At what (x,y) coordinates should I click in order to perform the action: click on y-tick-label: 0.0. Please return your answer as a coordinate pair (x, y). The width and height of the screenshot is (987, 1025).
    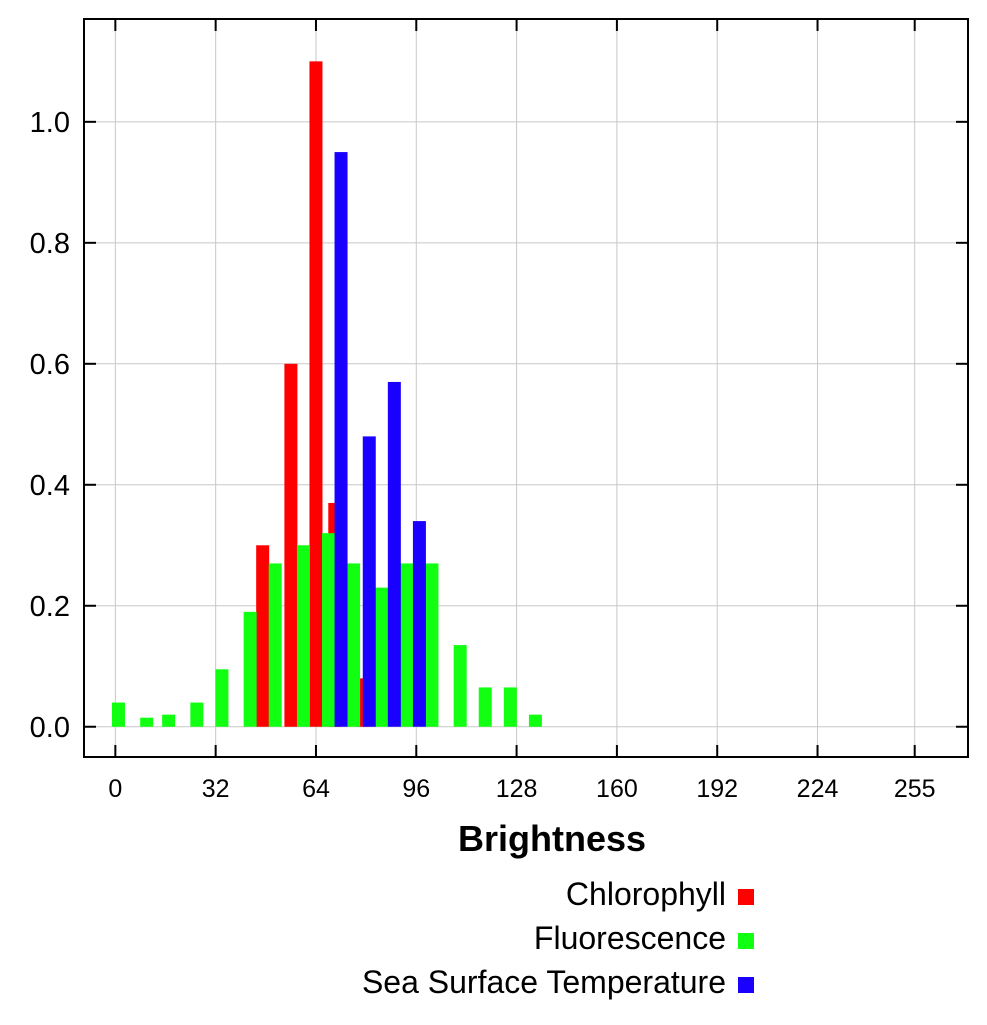
    Looking at the image, I should click on (50, 728).